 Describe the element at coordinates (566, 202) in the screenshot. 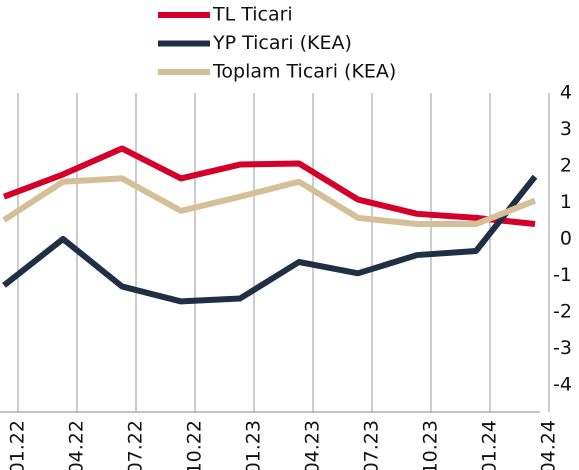

I see `y-tick-label: 1` at that location.